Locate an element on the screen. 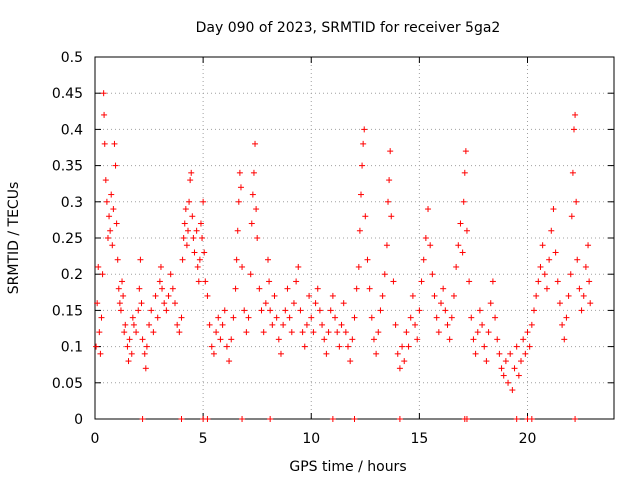  x-tick-label: 20 is located at coordinates (528, 439).